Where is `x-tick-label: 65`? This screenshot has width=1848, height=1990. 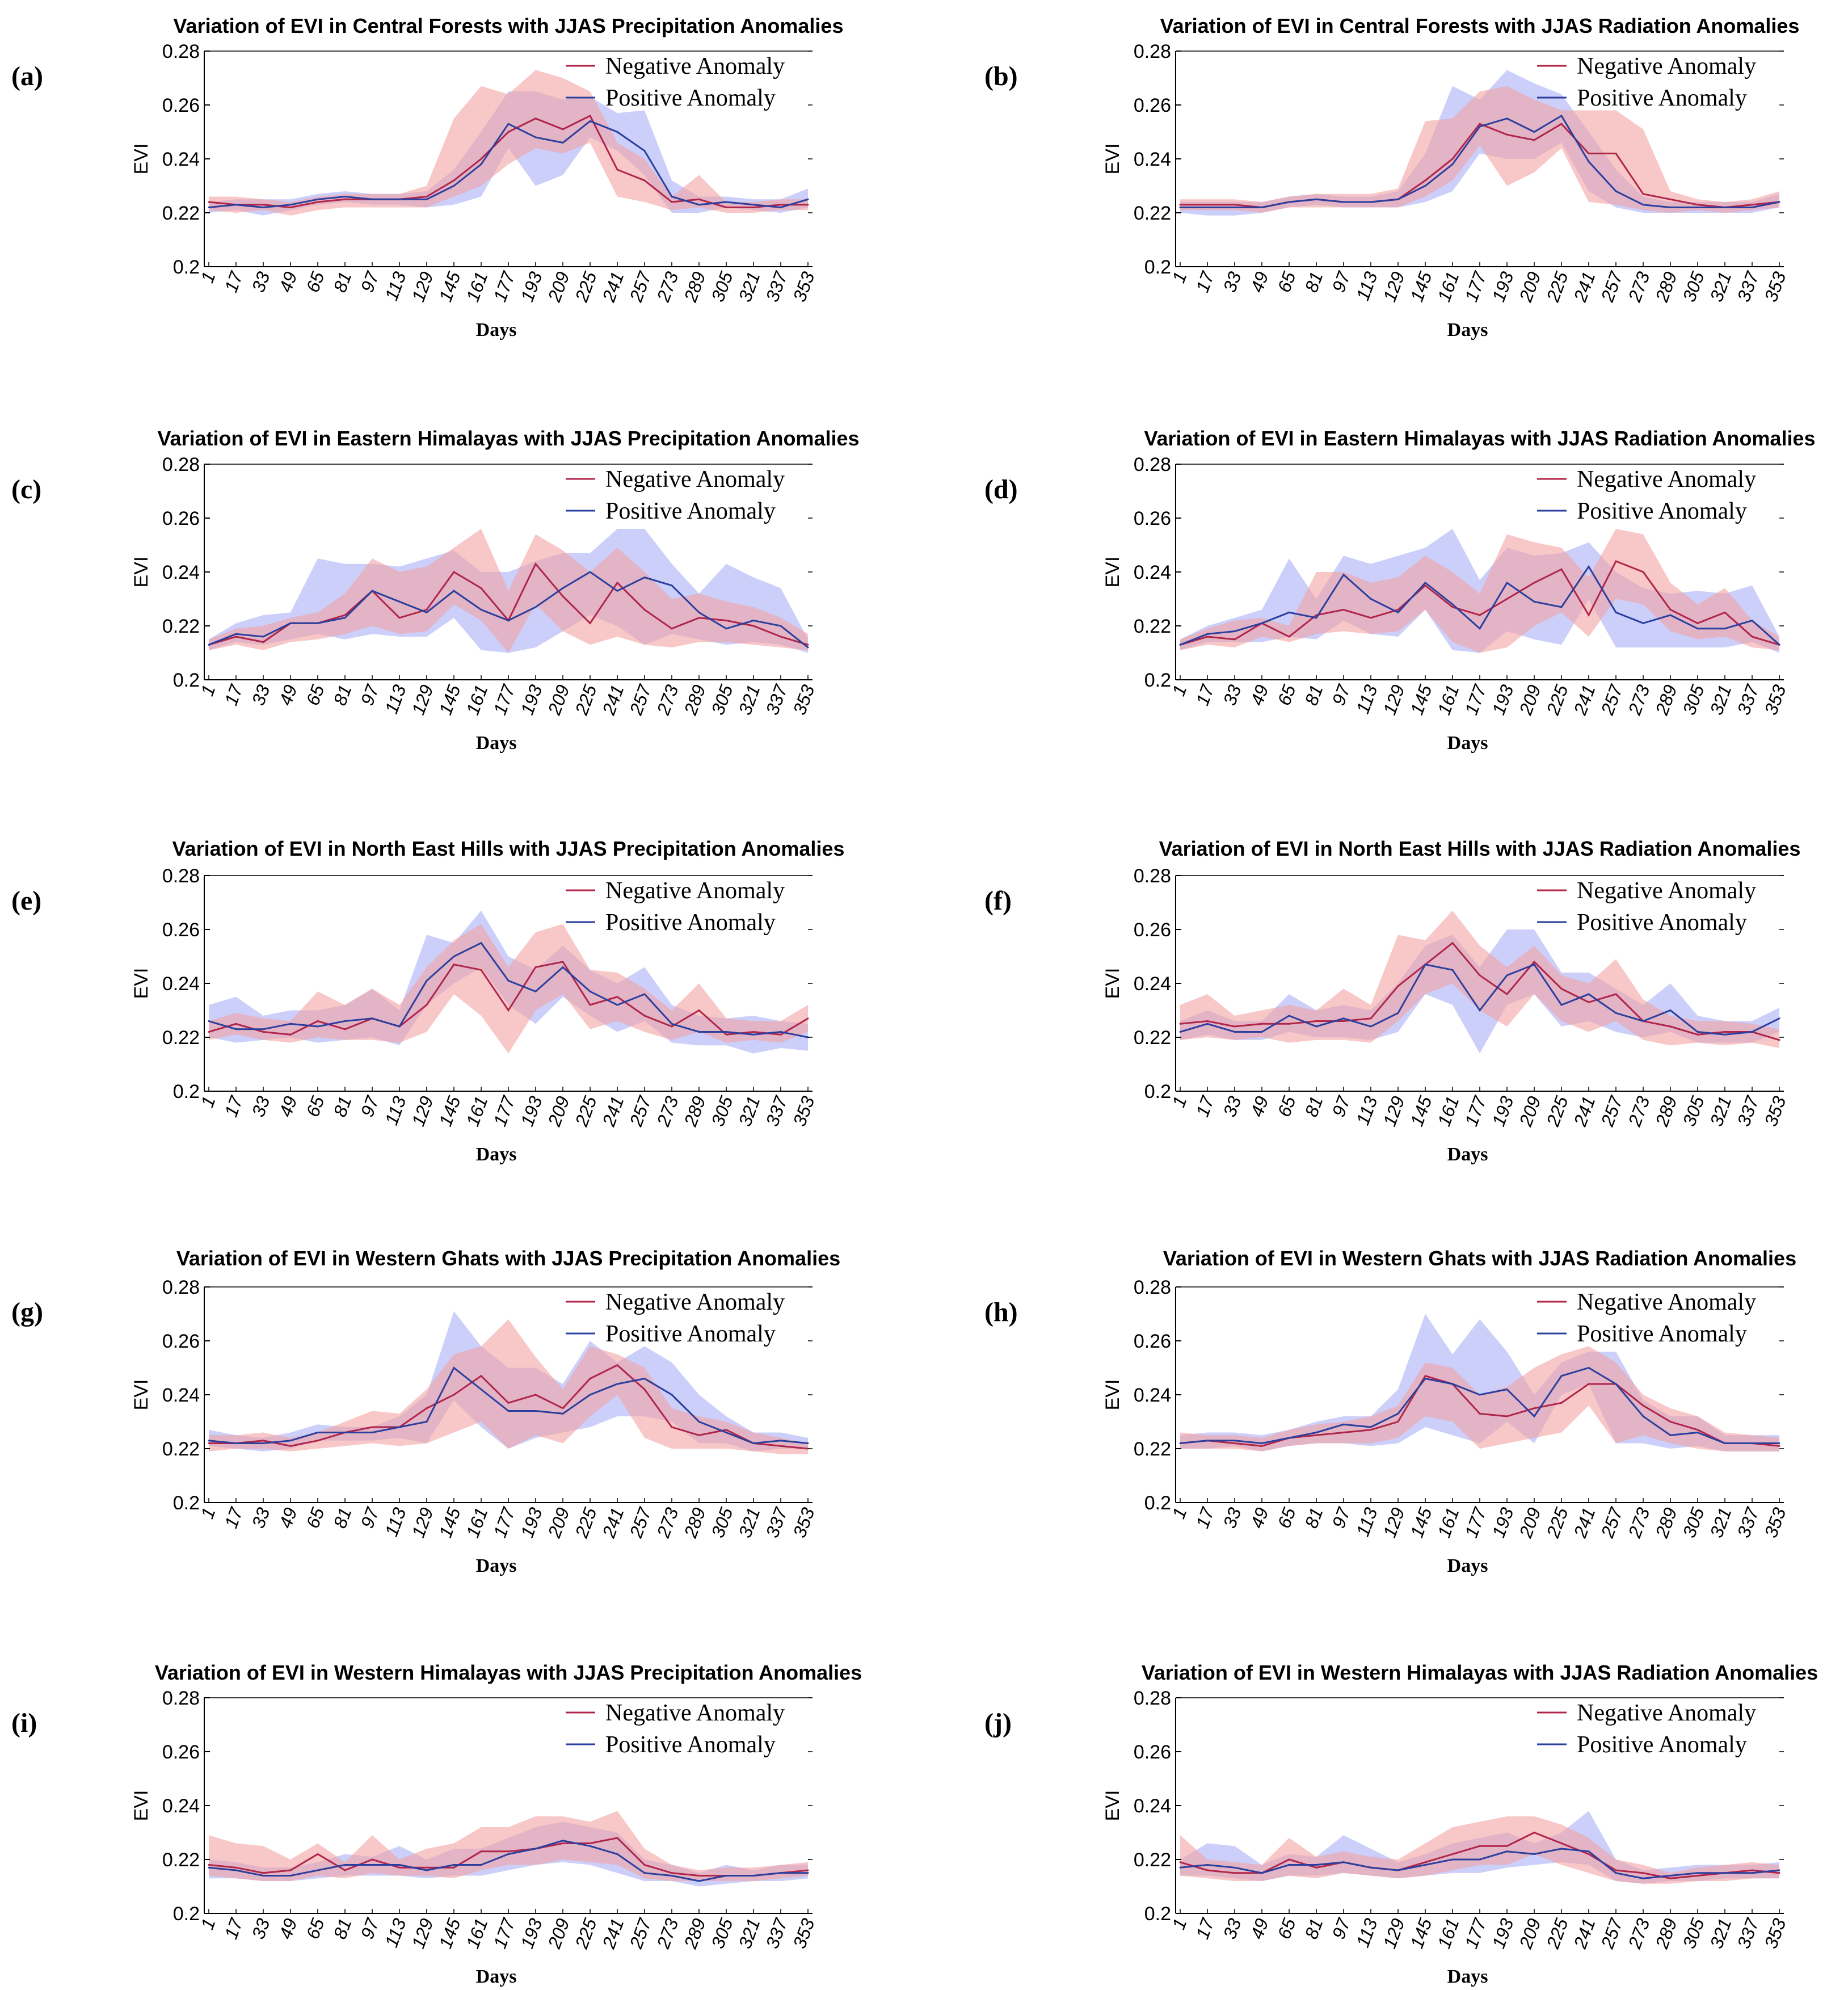 x-tick-label: 65 is located at coordinates (1287, 282).